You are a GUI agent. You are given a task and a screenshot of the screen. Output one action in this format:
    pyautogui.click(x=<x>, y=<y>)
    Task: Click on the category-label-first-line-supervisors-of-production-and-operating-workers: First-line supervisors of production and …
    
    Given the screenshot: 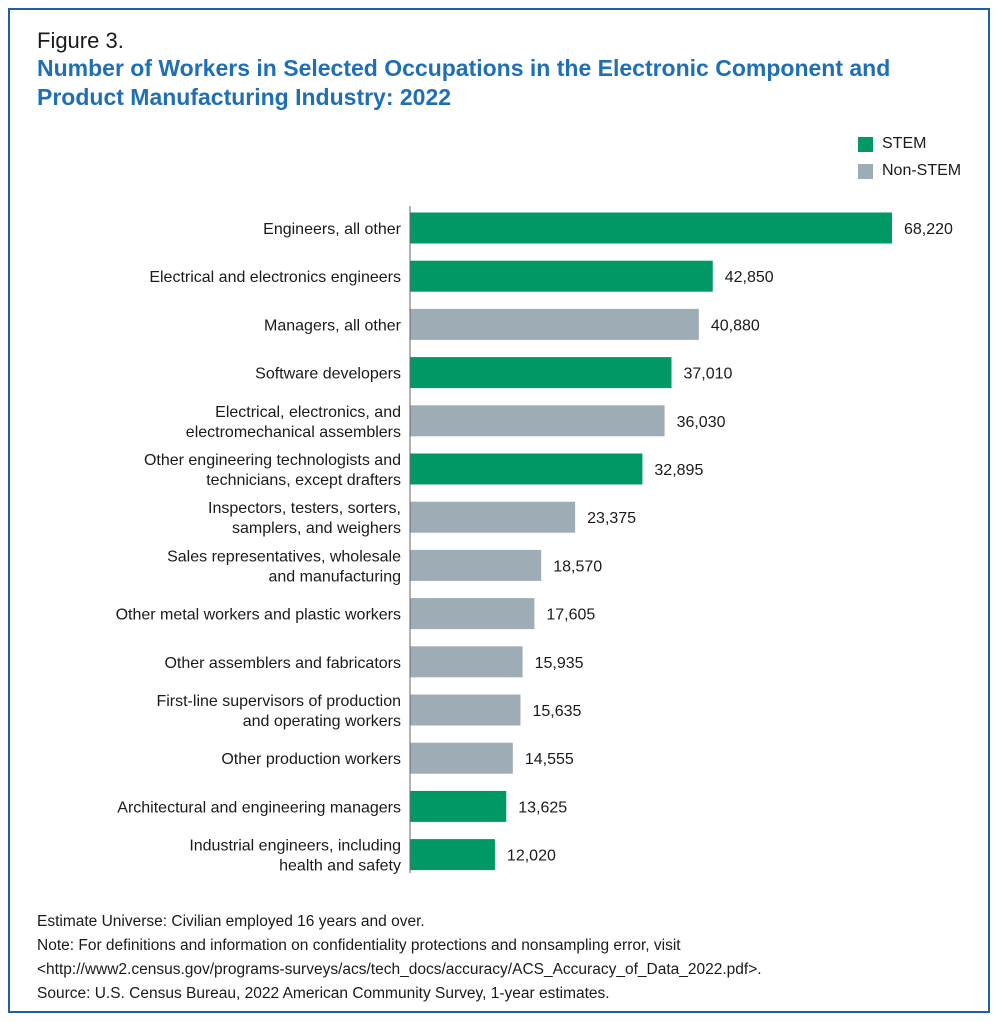 What is the action you would take?
    pyautogui.click(x=278, y=711)
    